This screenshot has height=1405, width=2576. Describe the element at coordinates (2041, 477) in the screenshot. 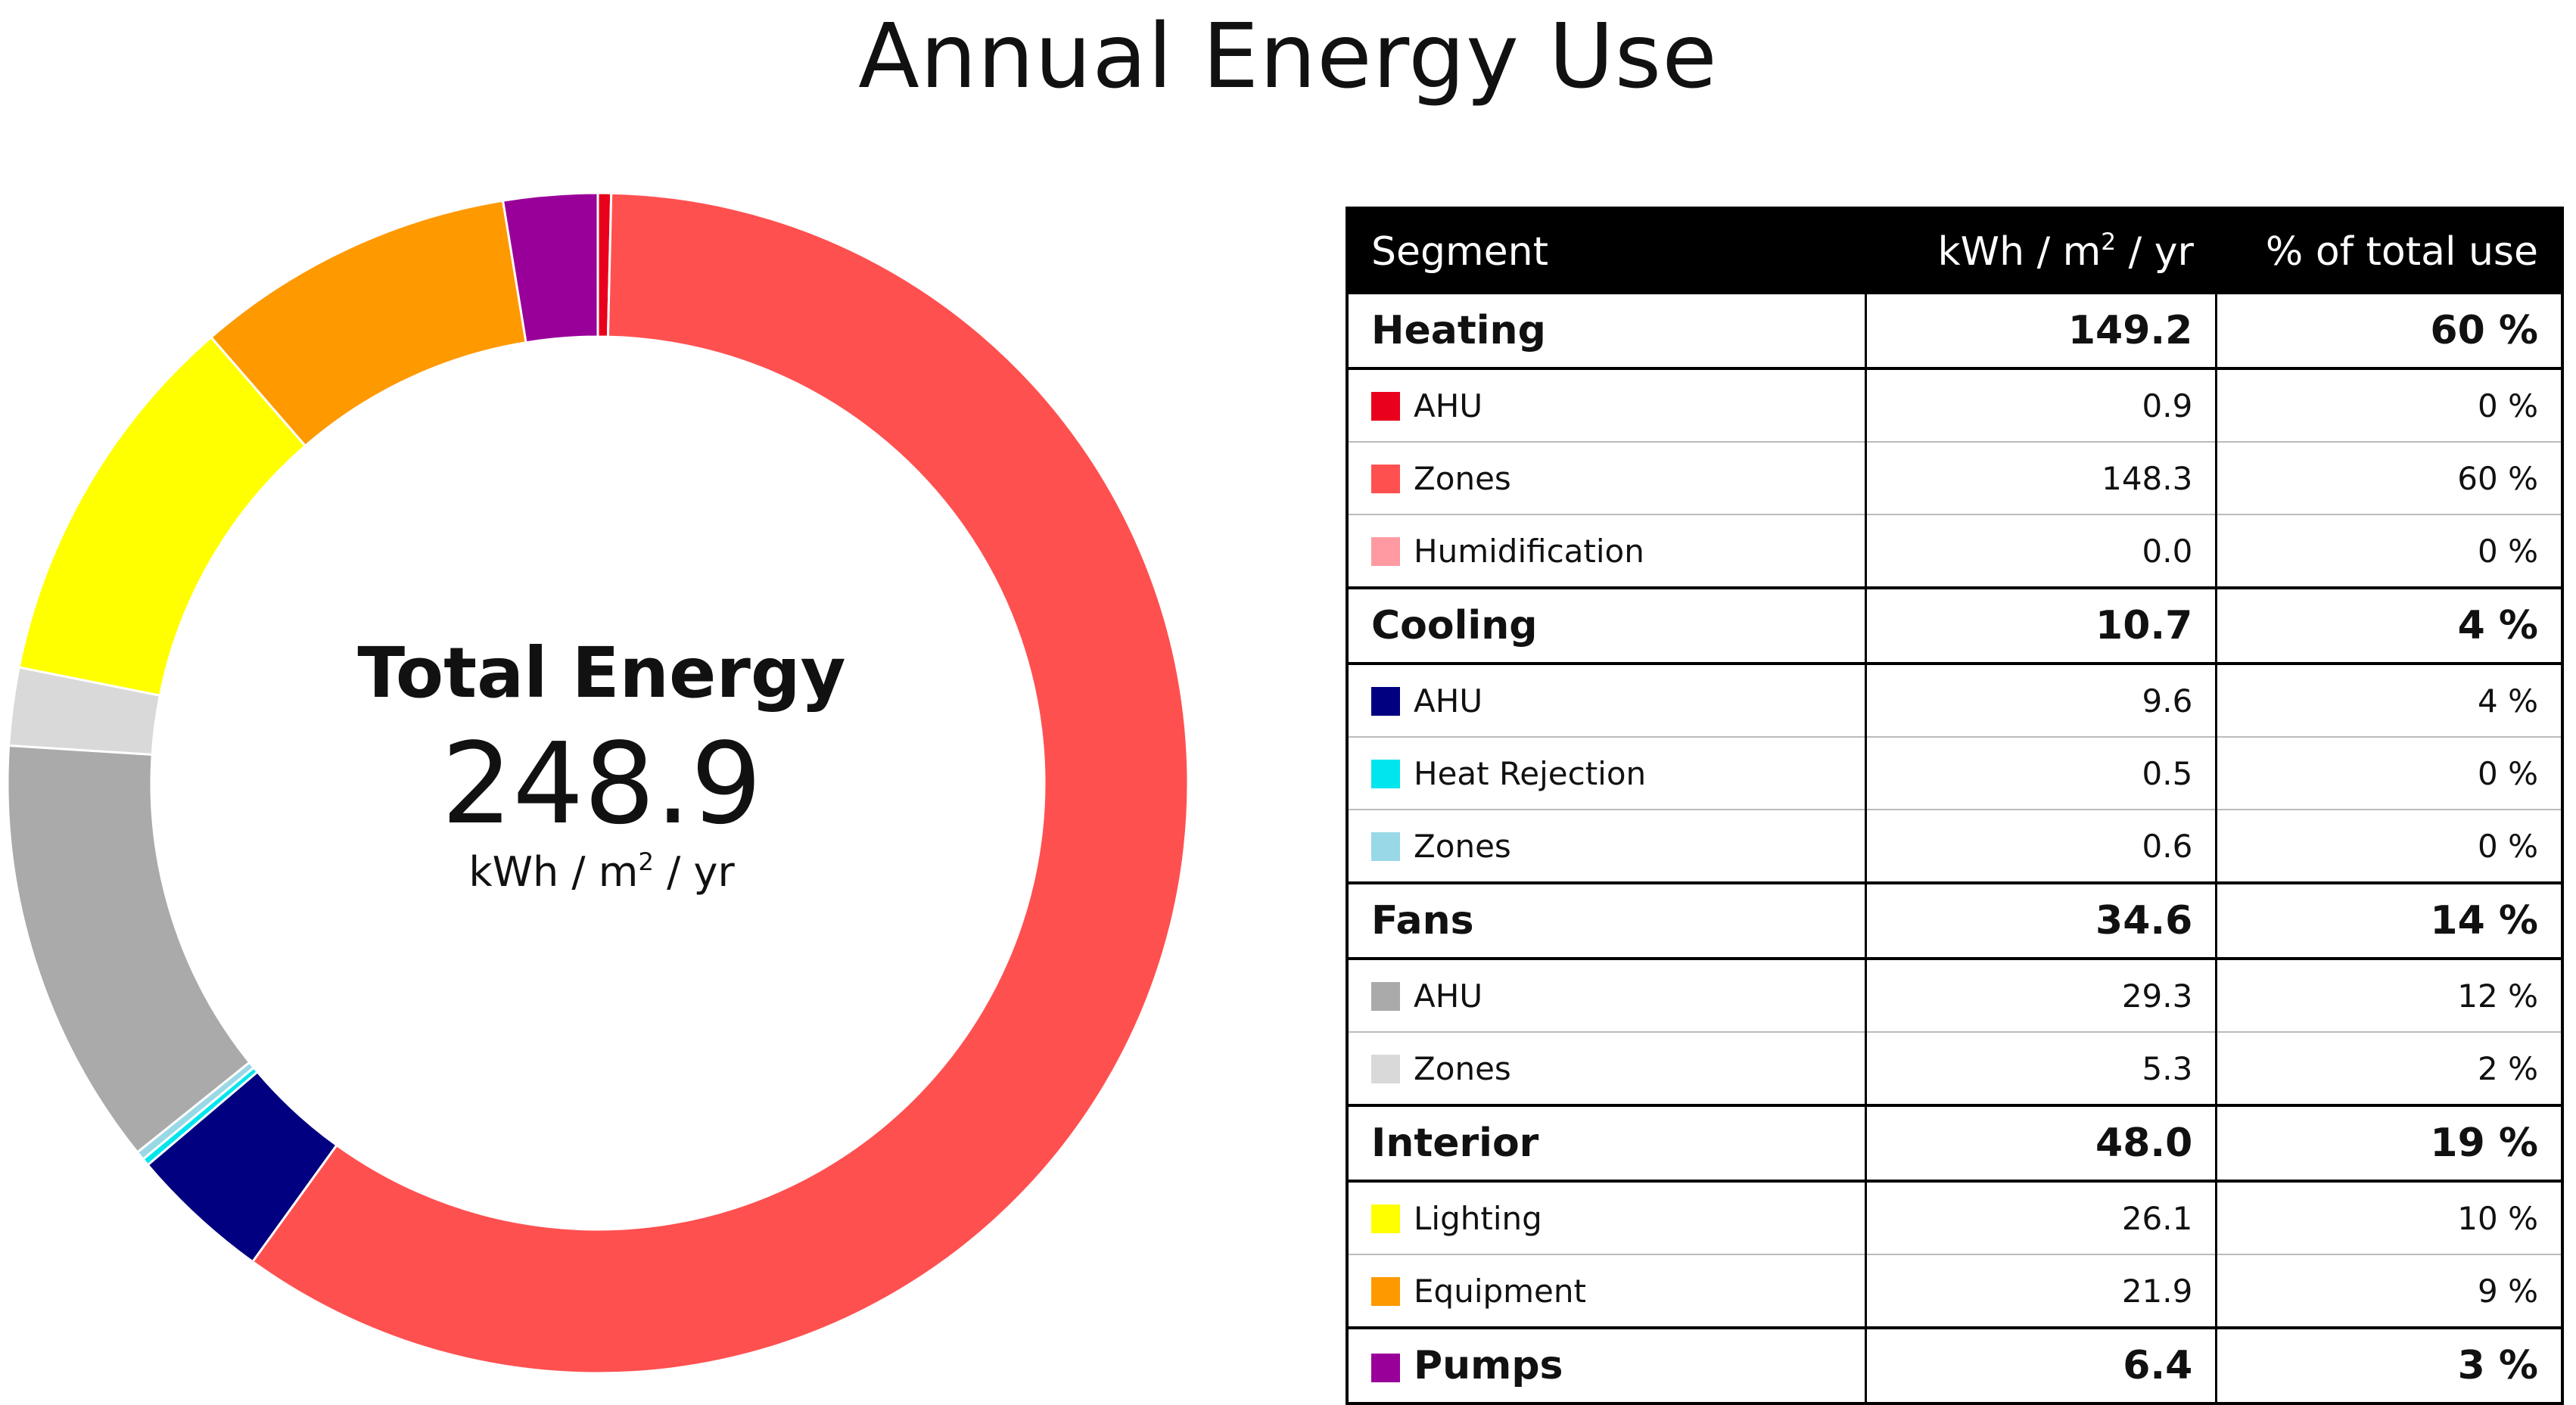

I see `kwh-cell: 148.3` at that location.